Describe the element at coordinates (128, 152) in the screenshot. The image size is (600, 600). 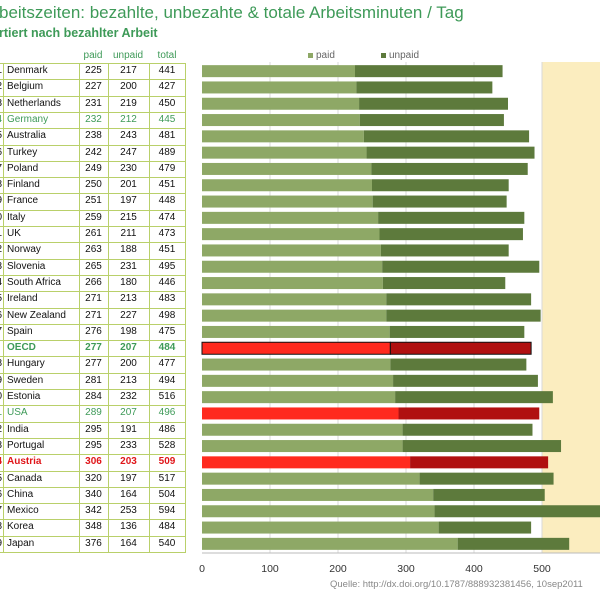
I see `row-unpaid: 247` at that location.